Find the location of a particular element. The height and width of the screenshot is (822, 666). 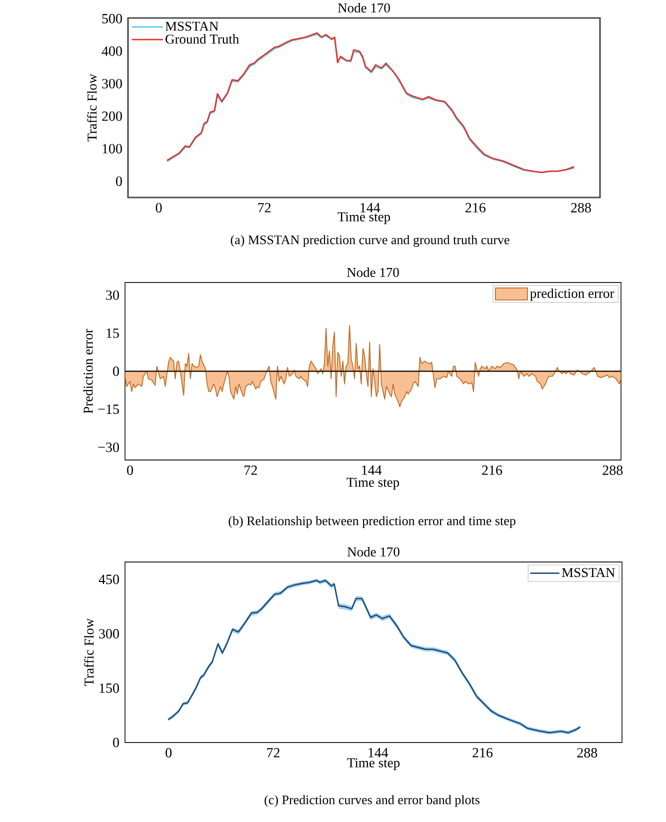

y-tick-label: 400 is located at coordinates (112, 51).